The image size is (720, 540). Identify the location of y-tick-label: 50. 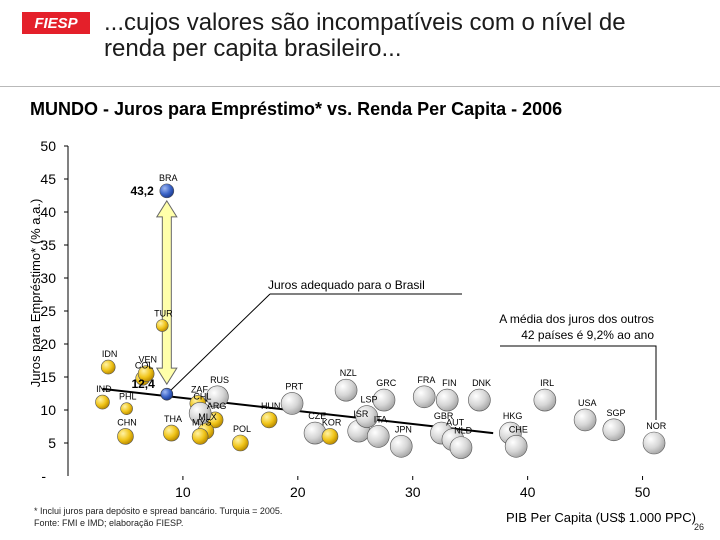
(48, 146).